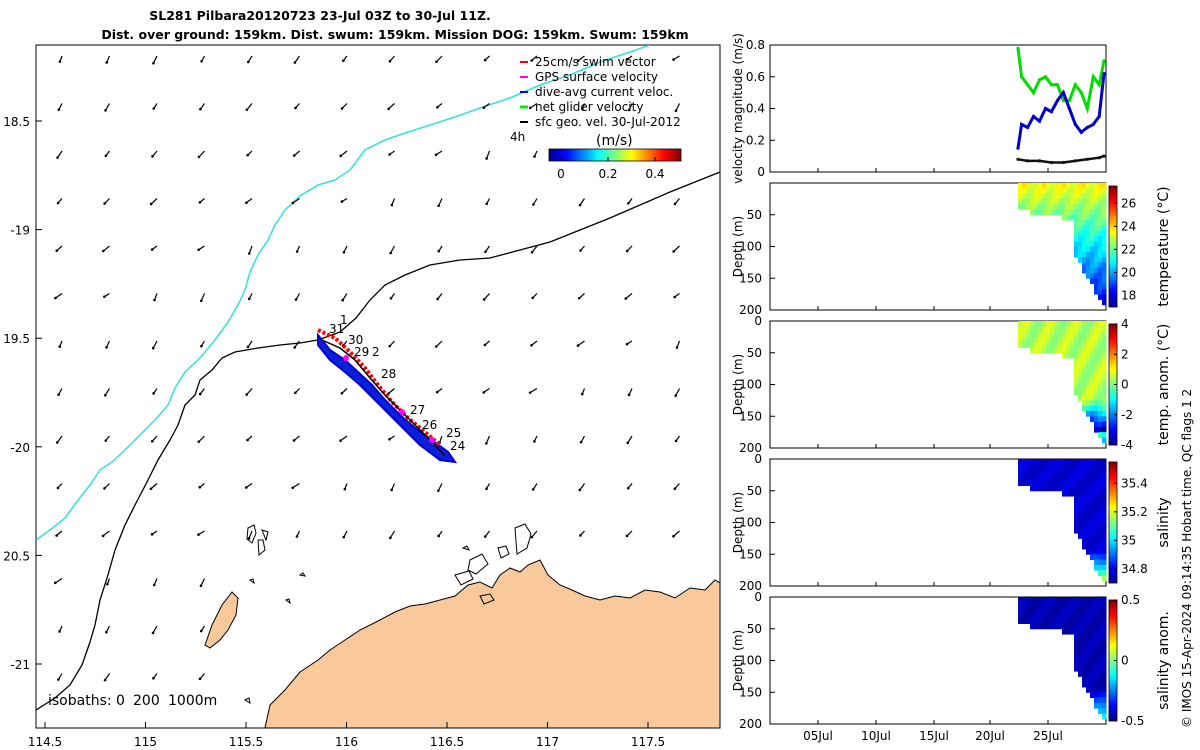 The image size is (1200, 750). Describe the element at coordinates (16, 339) in the screenshot. I see `map-lat-tick-label: 19.5` at that location.